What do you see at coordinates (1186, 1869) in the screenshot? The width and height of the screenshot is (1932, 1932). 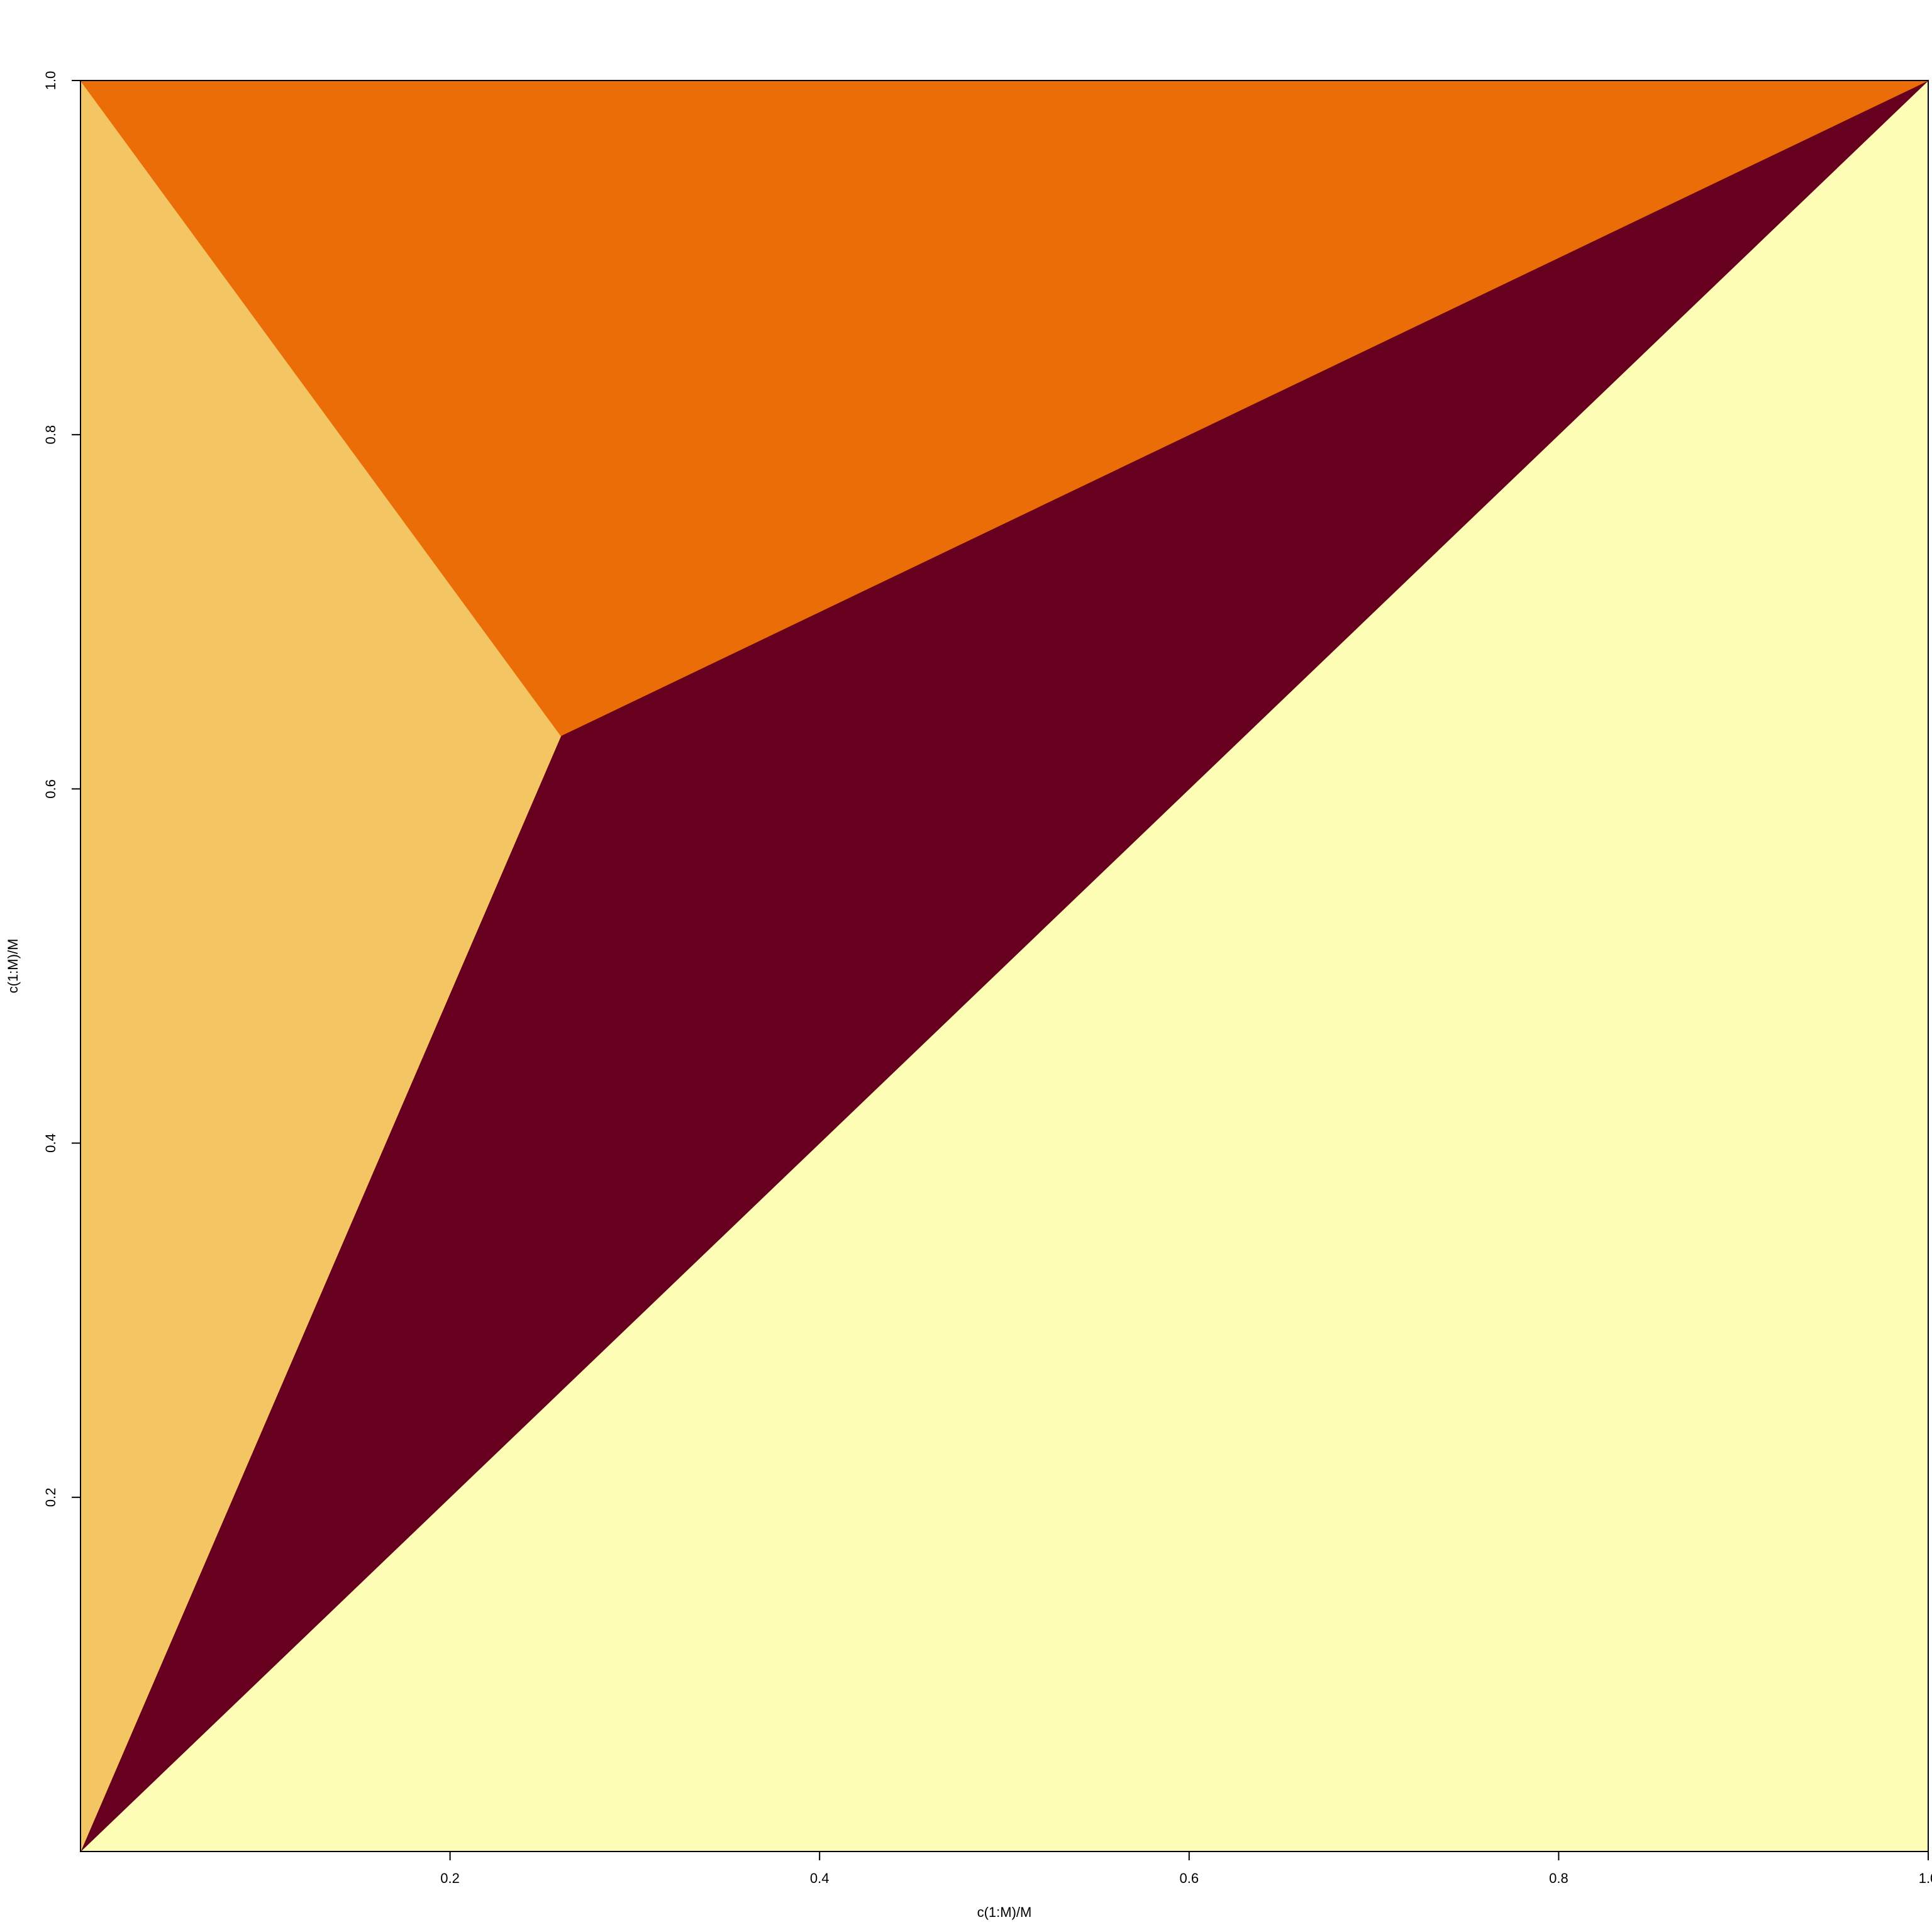 I see `x-axis: 0.2 0.4 0.6 0.8 1.0` at bounding box center [1186, 1869].